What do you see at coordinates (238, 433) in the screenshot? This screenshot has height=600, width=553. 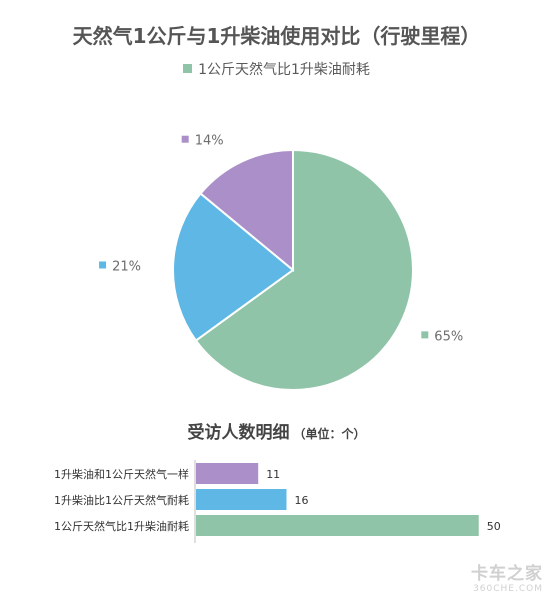 I see `bar-title-text: 受访人数明细` at bounding box center [238, 433].